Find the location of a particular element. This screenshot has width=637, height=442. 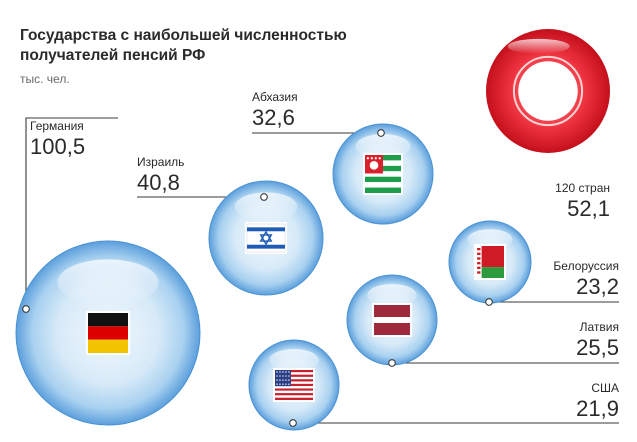

chart-subtitle: тыс. чел. is located at coordinates (45, 79).